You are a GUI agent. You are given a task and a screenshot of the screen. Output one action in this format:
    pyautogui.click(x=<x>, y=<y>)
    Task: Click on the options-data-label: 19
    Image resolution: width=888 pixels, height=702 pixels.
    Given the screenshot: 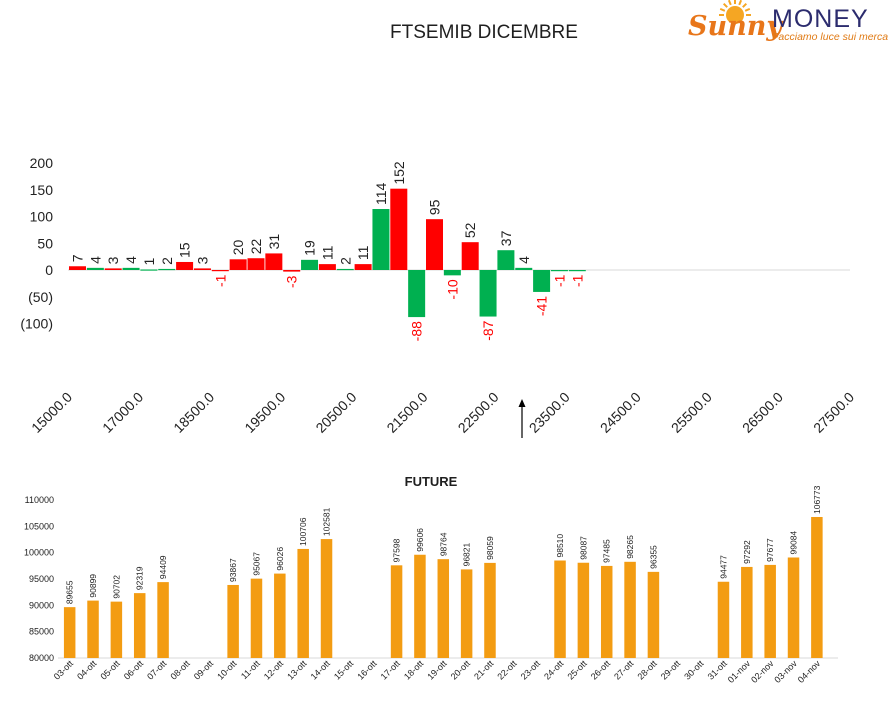 What is the action you would take?
    pyautogui.click(x=310, y=248)
    